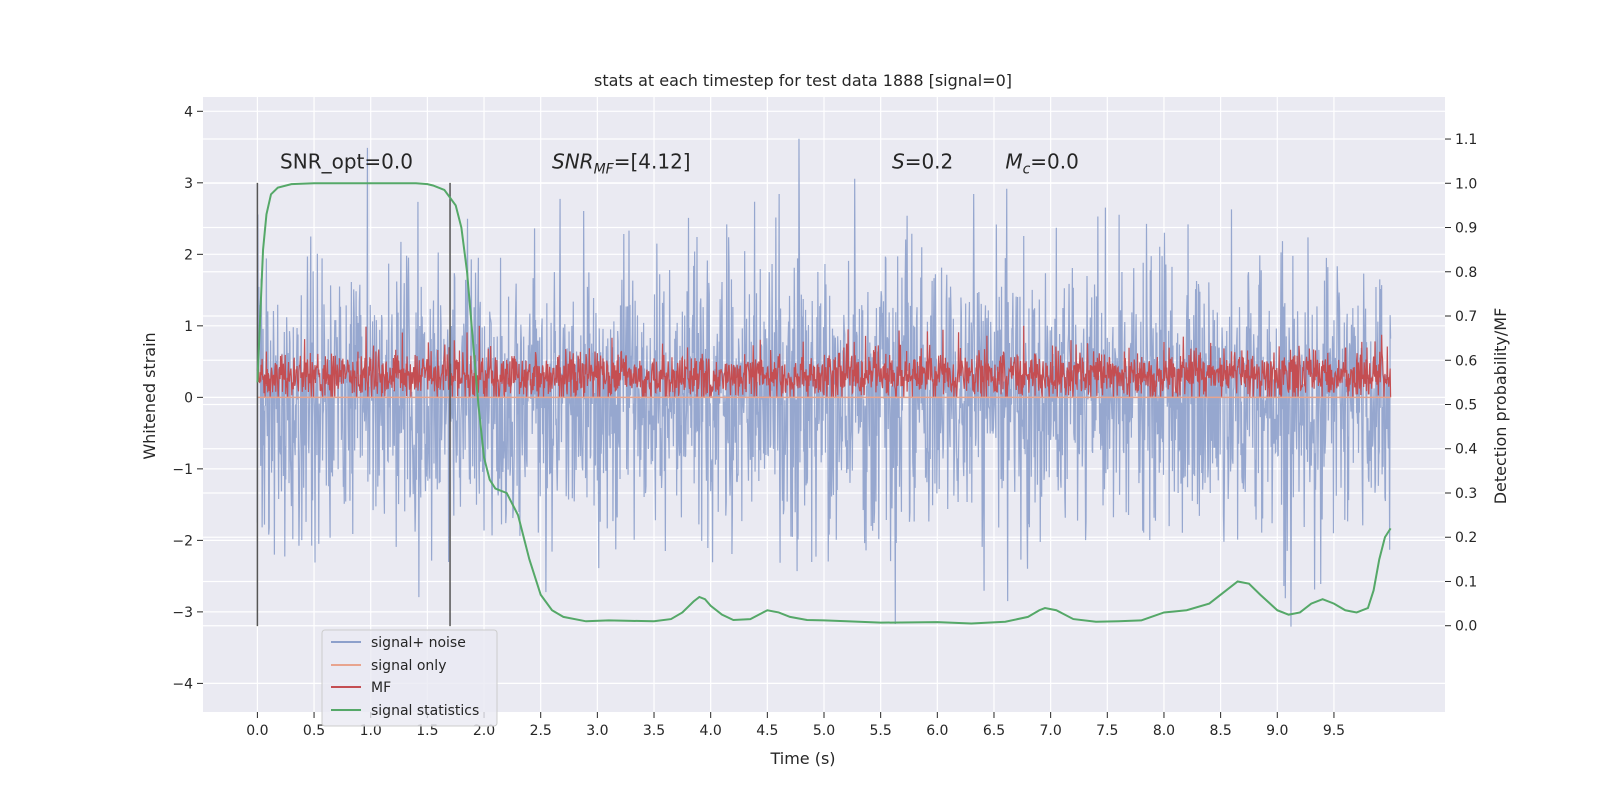 The width and height of the screenshot is (1600, 800). What do you see at coordinates (994, 731) in the screenshot?
I see `xtick-label-13: 6.5` at bounding box center [994, 731].